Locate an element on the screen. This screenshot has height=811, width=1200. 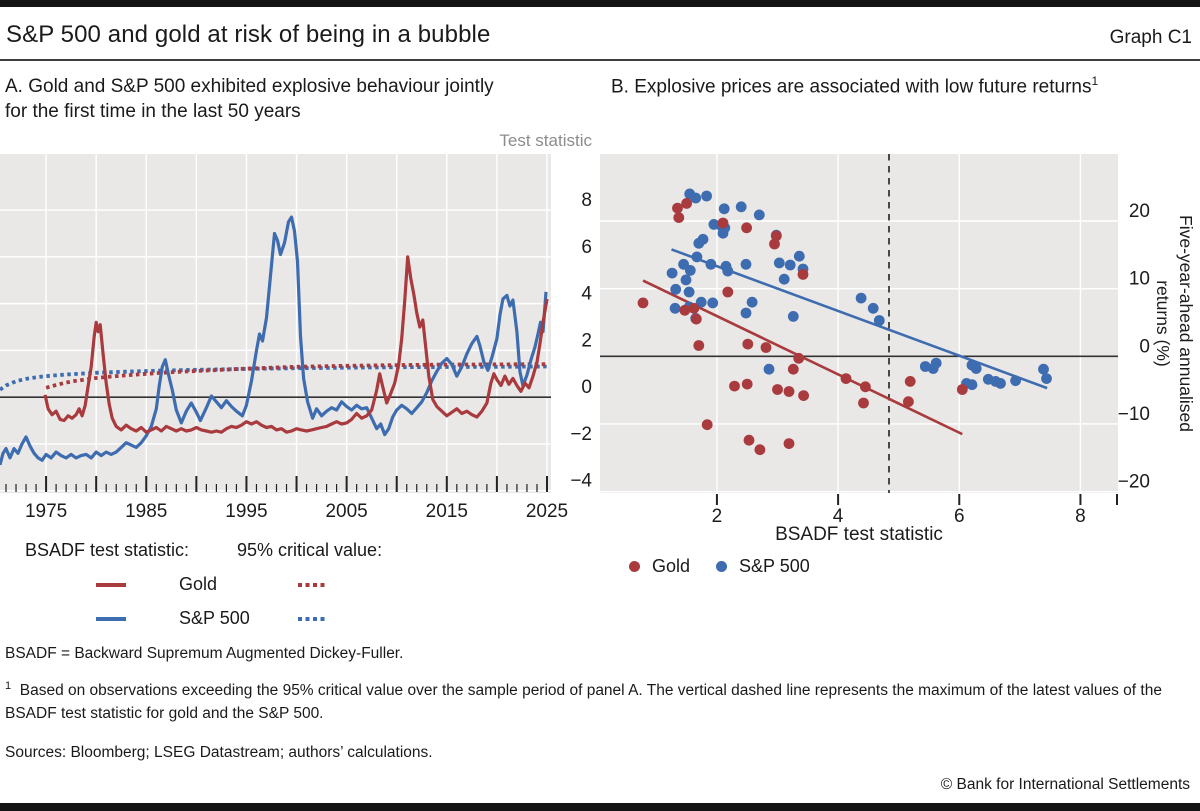
gold-critical-line is located at coordinates (296, 376).